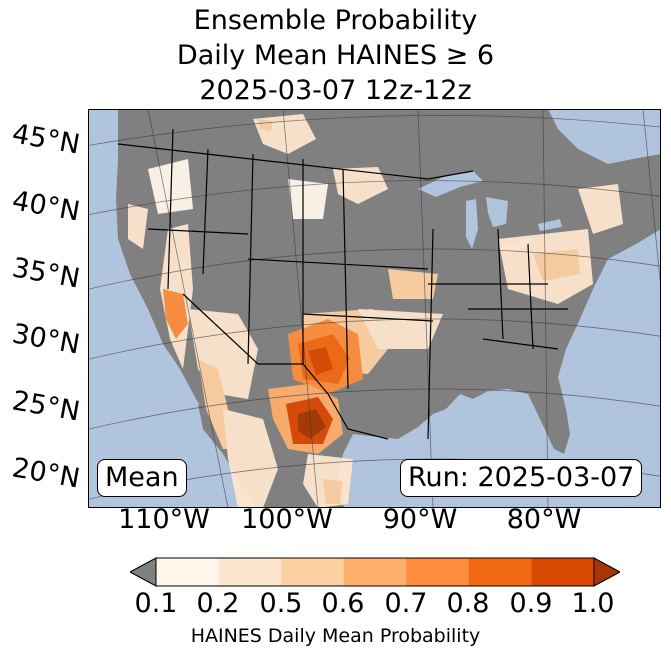 This screenshot has width=671, height=658. I want to click on title-line-2: Daily Mean HAINES ≥ 6, so click(335, 55).